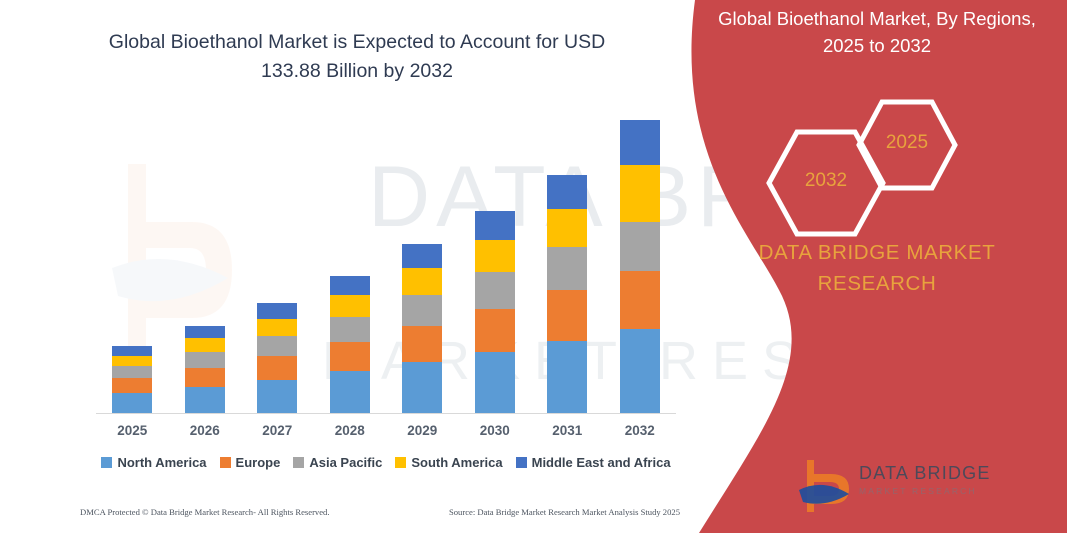 This screenshot has height=533, width=1067. I want to click on legend-item: South America, so click(449, 462).